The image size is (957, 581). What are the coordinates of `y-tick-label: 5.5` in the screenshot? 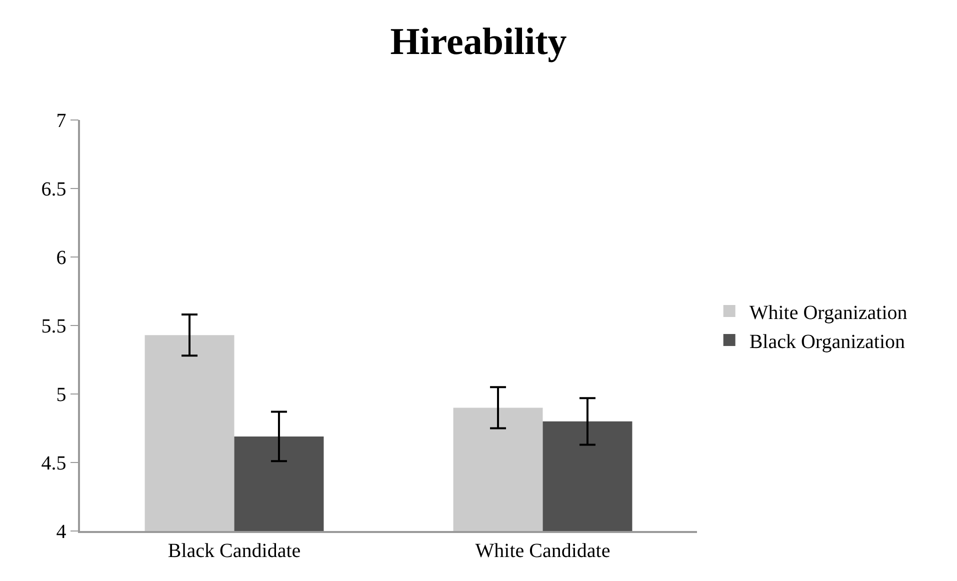 It's located at (53, 327).